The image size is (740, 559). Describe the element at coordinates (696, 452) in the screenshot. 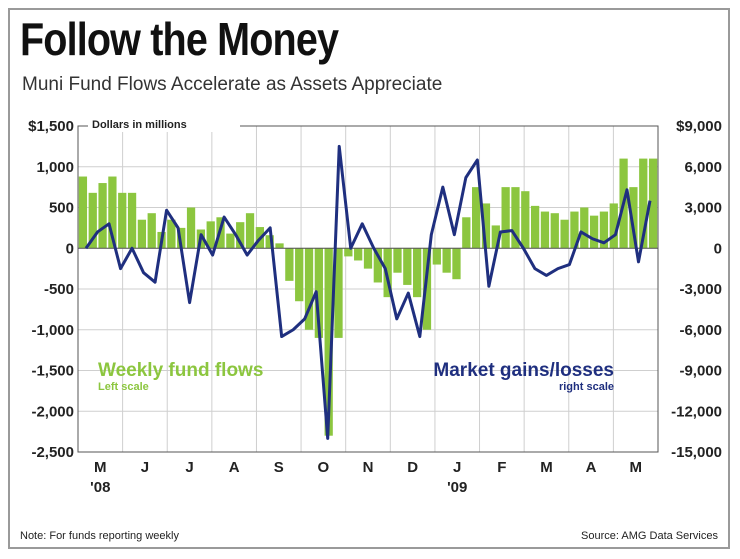

I see `right-tick-label: -15,000` at that location.